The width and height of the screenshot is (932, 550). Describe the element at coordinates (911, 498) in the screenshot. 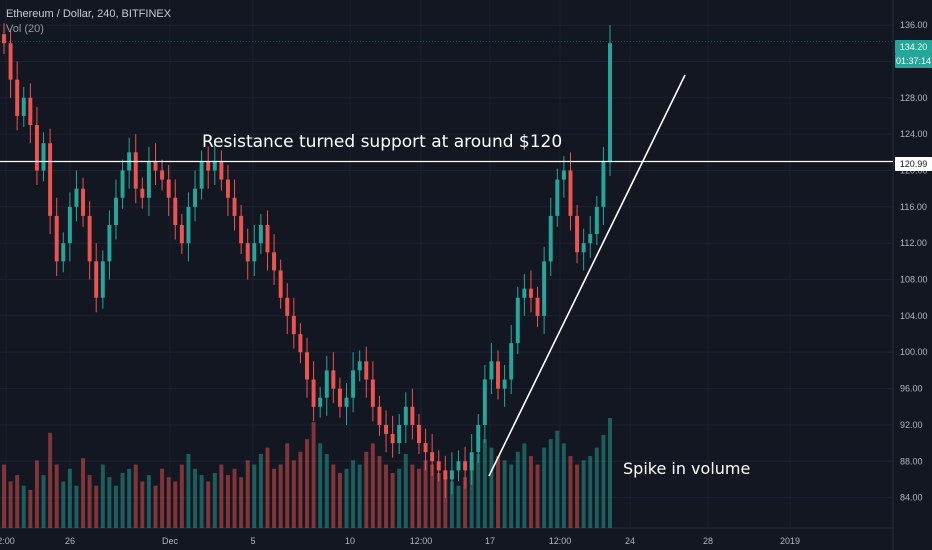

I see `y-axis-tick-label: 84.00` at that location.